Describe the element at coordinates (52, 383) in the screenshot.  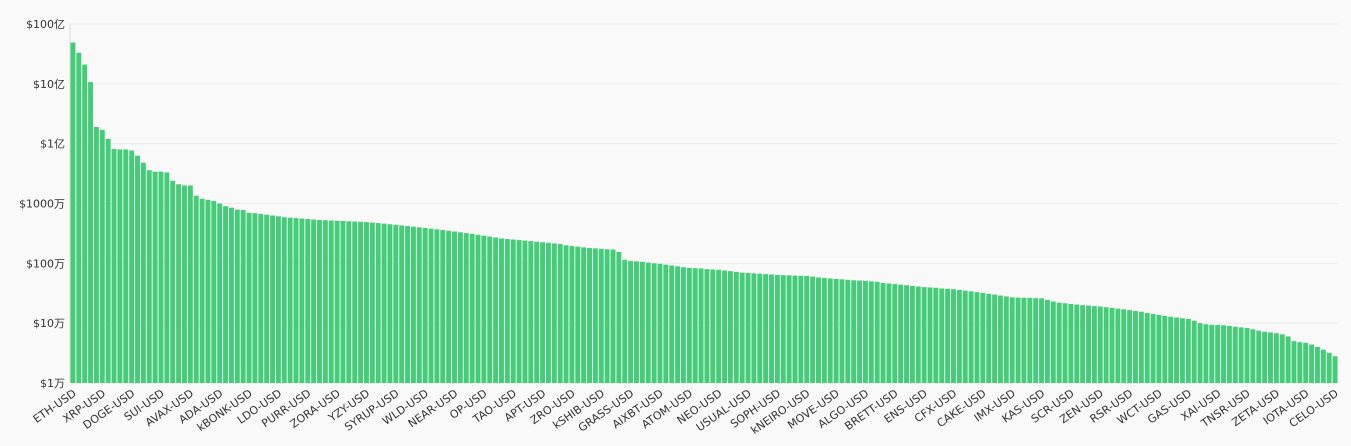
I see `y-tick-label: $1万` at that location.